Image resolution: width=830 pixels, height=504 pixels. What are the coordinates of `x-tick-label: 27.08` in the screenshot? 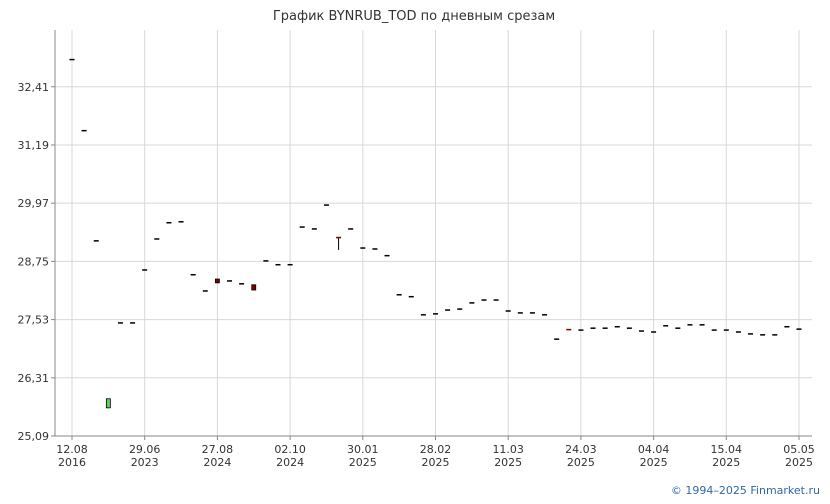 It's located at (218, 449).